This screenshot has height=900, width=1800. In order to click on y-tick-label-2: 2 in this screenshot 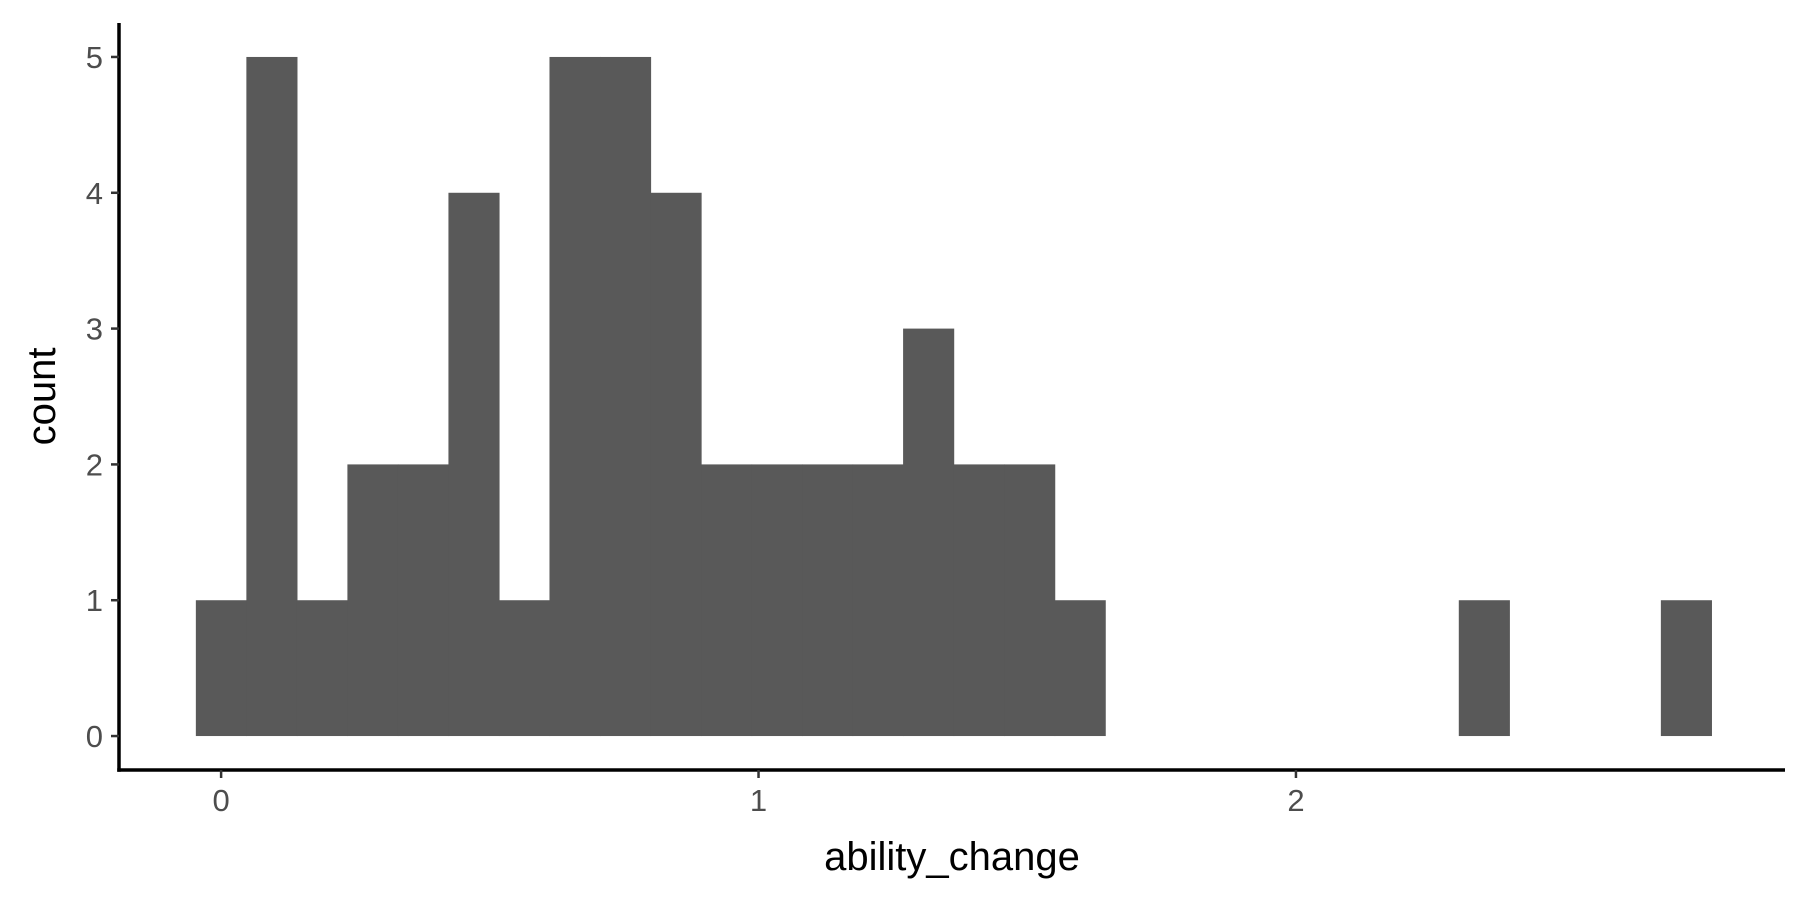, I will do `click(94, 464)`.